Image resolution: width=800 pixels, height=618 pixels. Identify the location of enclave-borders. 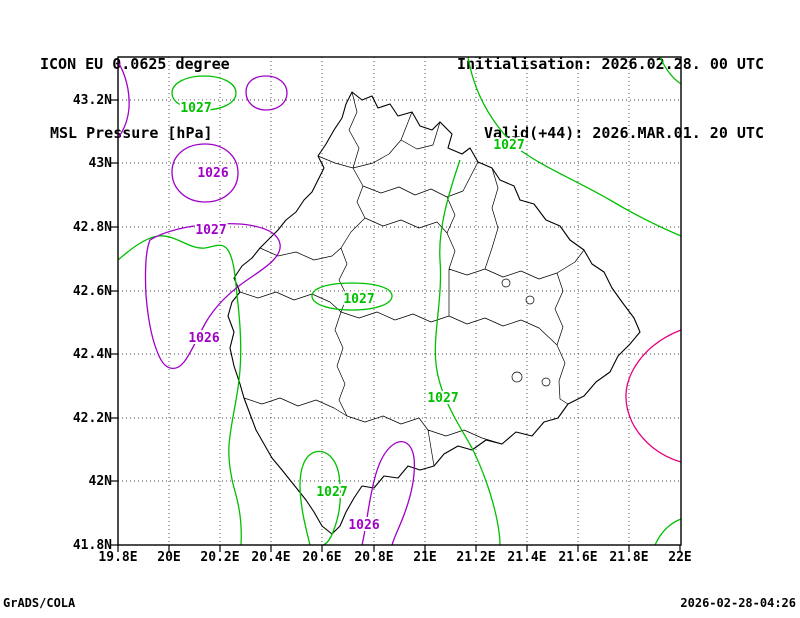
(526, 332).